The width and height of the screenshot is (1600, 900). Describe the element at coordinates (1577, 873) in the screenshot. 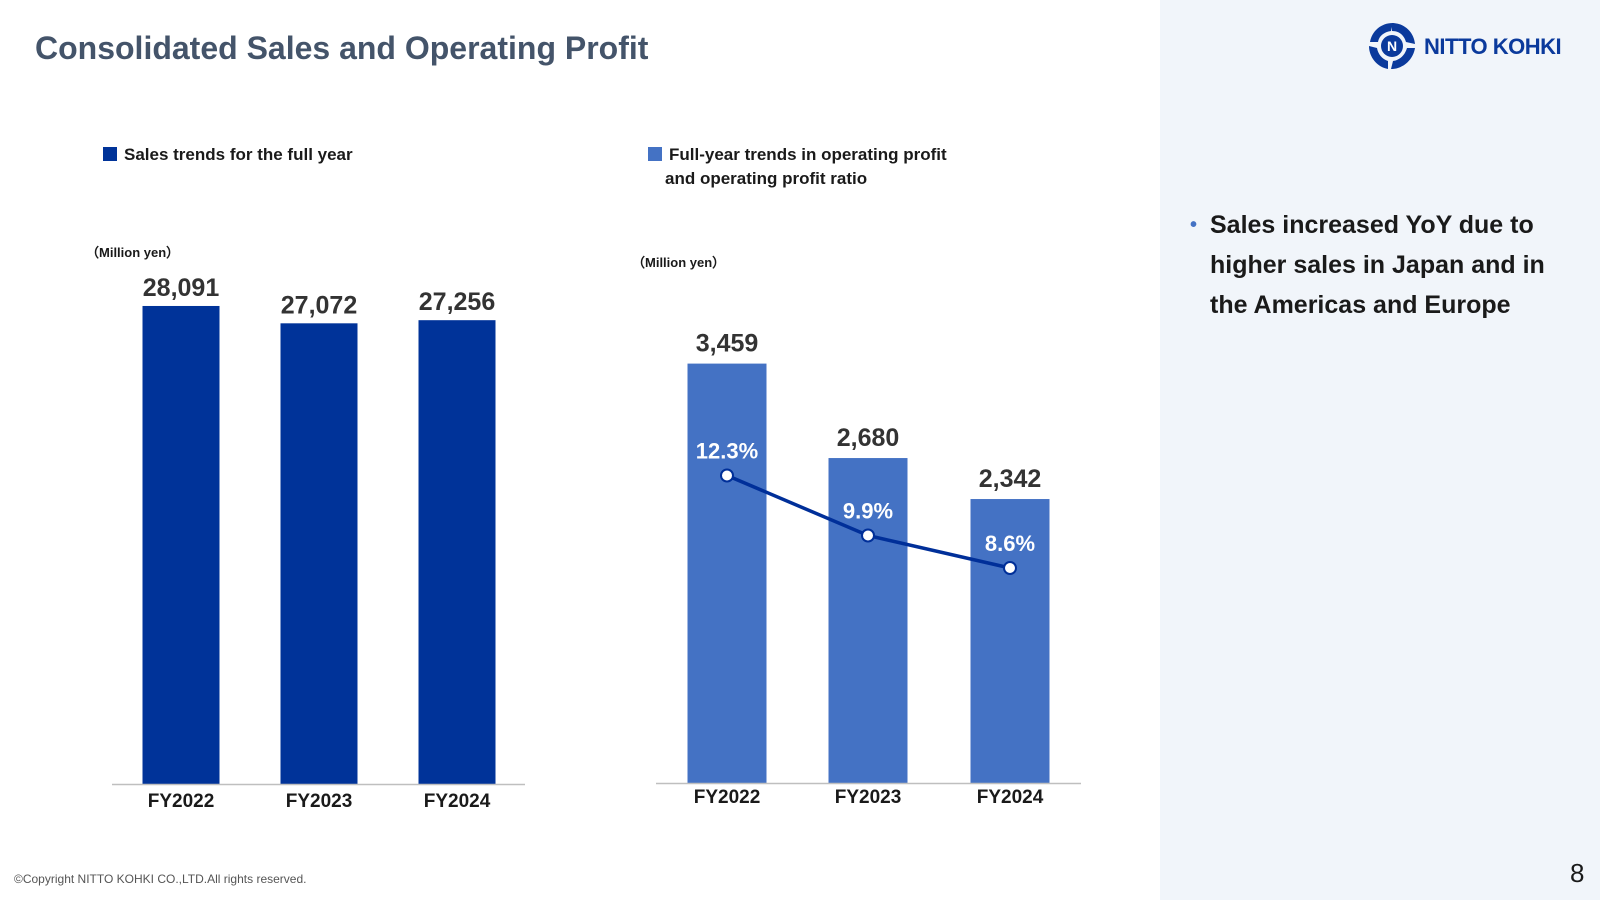

I see `page-number: 8` at that location.